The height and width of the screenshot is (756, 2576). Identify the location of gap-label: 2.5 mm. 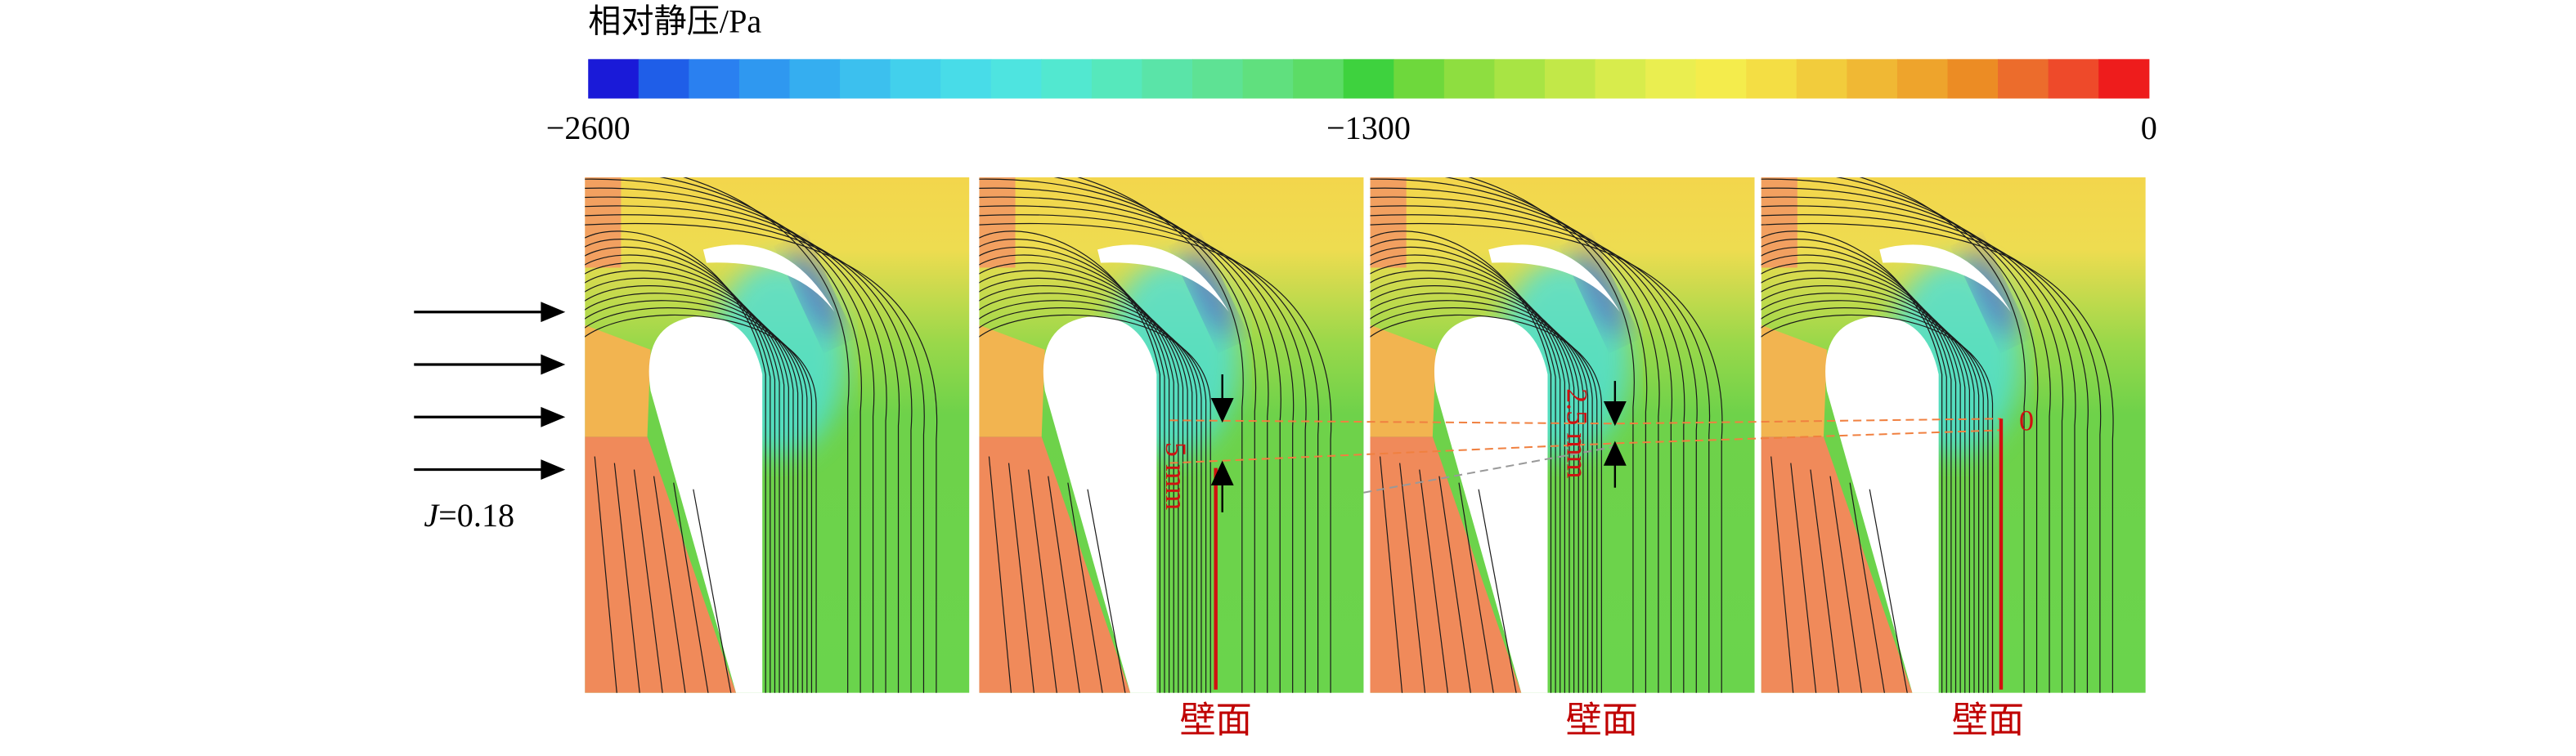
(1576, 433).